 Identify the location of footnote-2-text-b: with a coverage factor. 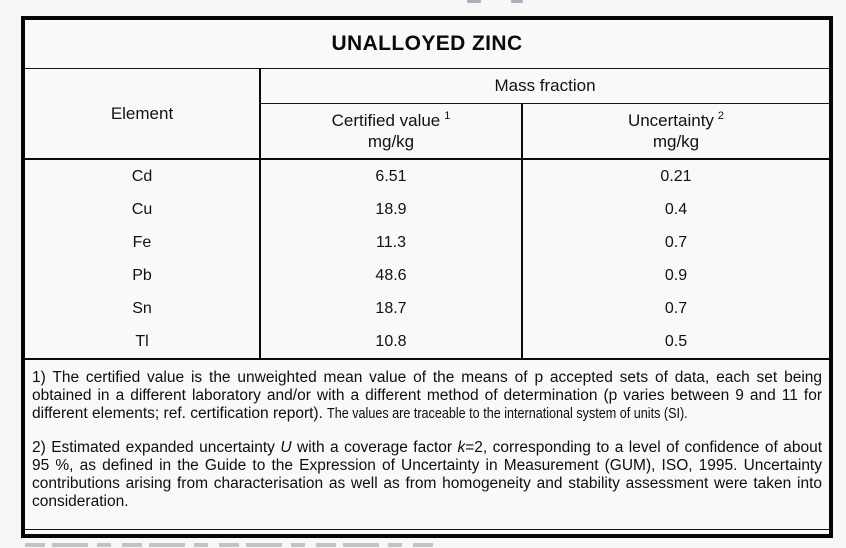
(374, 447).